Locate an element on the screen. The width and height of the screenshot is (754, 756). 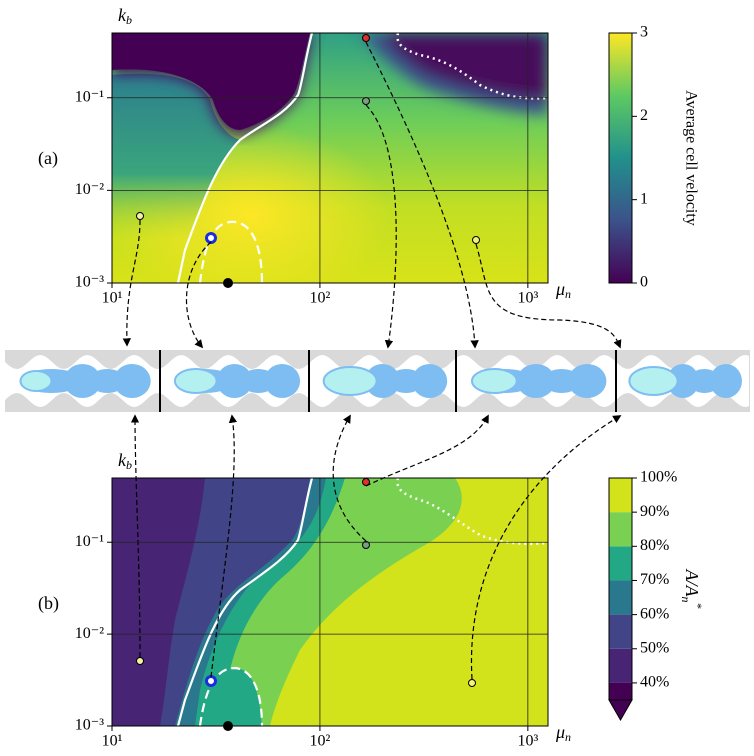
colorbar-frame is located at coordinates (620, 588).